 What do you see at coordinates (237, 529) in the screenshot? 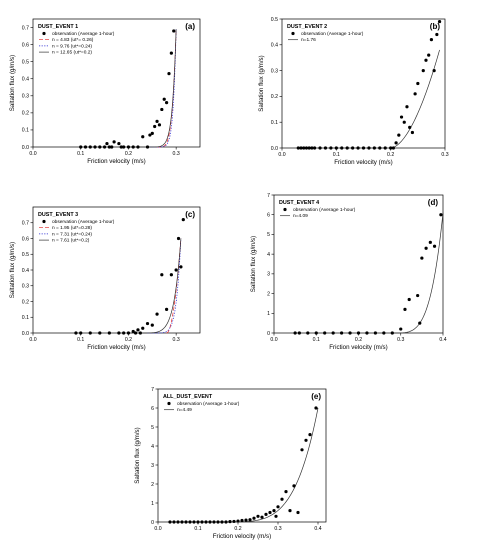
I see `x-tick-label: 0.2` at bounding box center [237, 529].